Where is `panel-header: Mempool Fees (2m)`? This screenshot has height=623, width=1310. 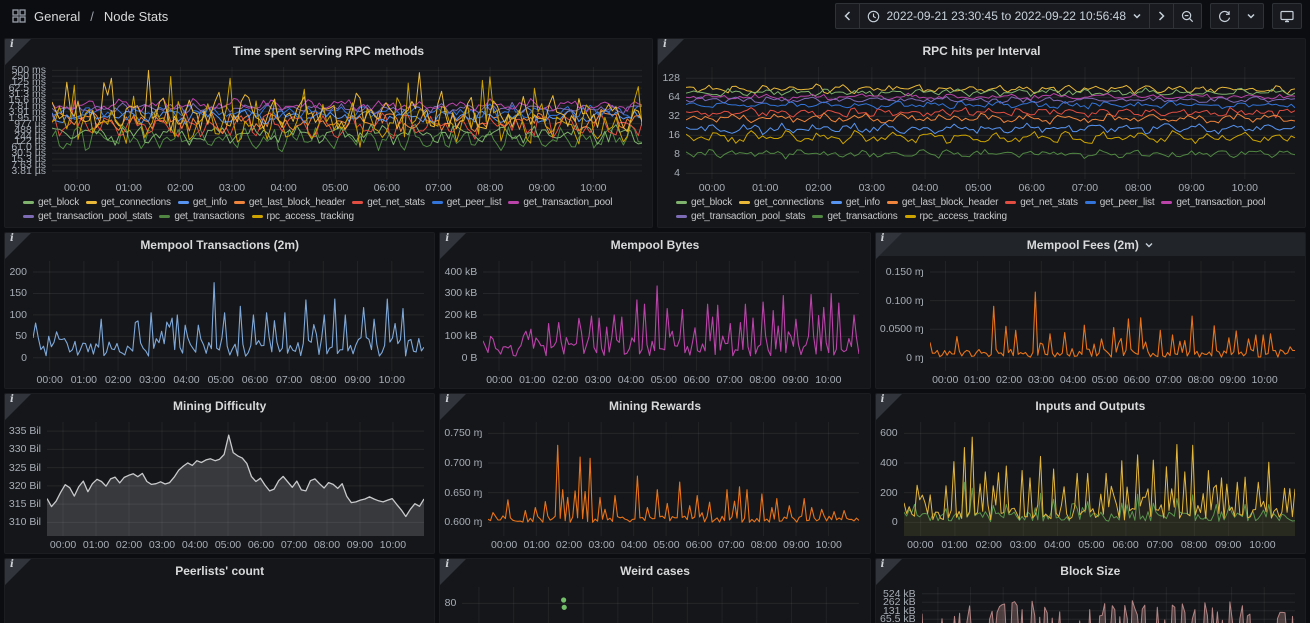
panel-header: Mempool Fees (2m) is located at coordinates (1090, 244).